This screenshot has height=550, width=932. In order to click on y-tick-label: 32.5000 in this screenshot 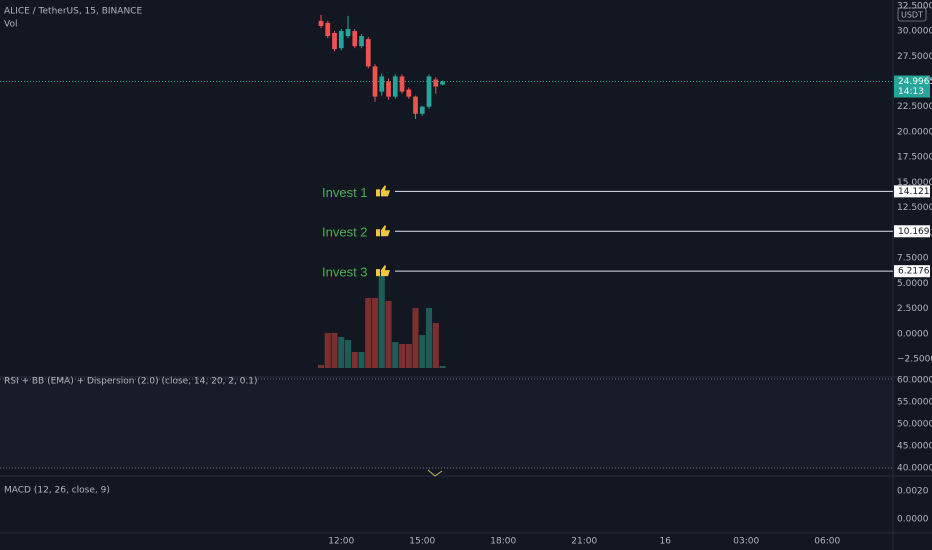, I will do `click(914, 6)`.